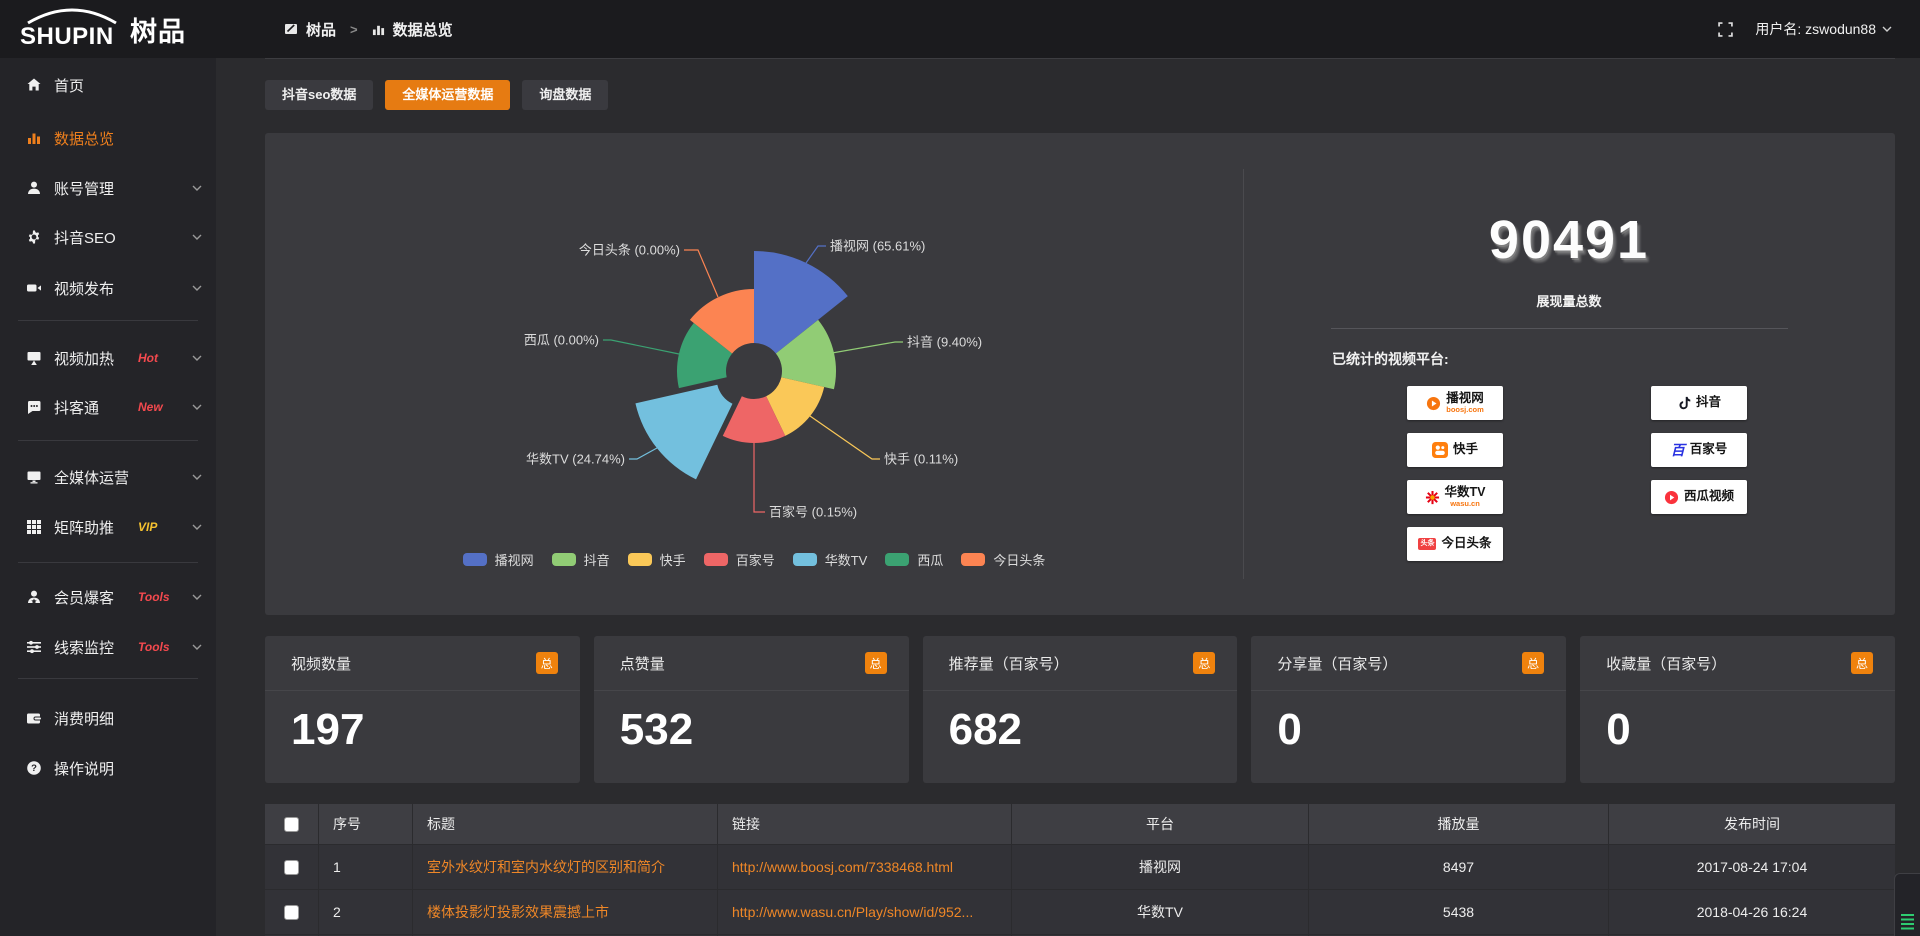 This screenshot has width=1920, height=936. What do you see at coordinates (321, 30) in the screenshot?
I see `breadcrumb-root: 树品` at bounding box center [321, 30].